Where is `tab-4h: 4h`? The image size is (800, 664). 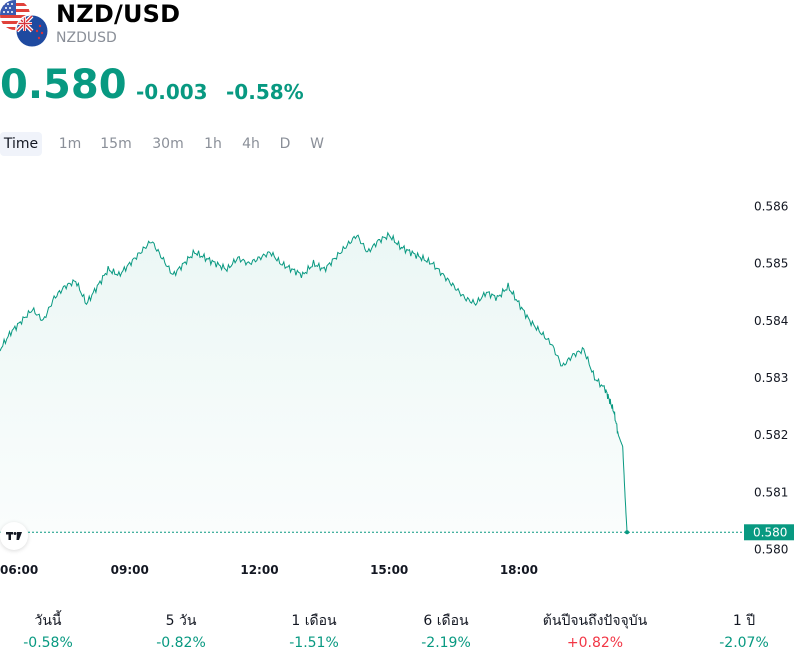
tab-4h: 4h is located at coordinates (251, 144).